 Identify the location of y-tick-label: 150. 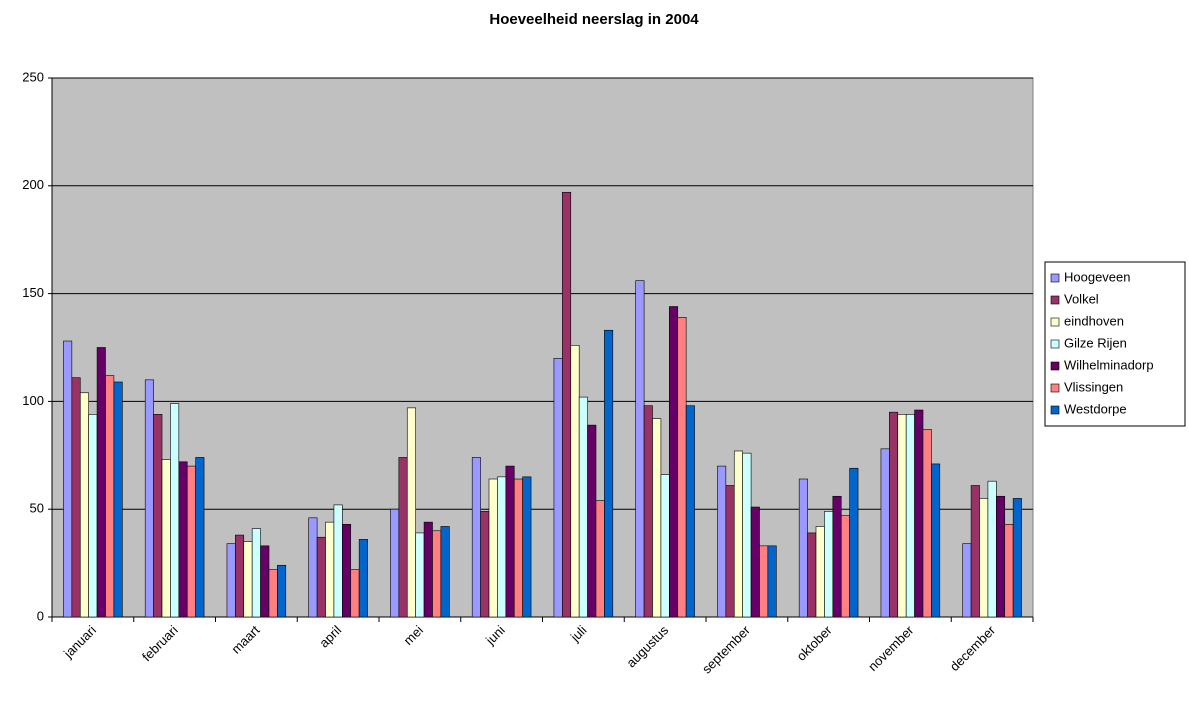
(33, 292).